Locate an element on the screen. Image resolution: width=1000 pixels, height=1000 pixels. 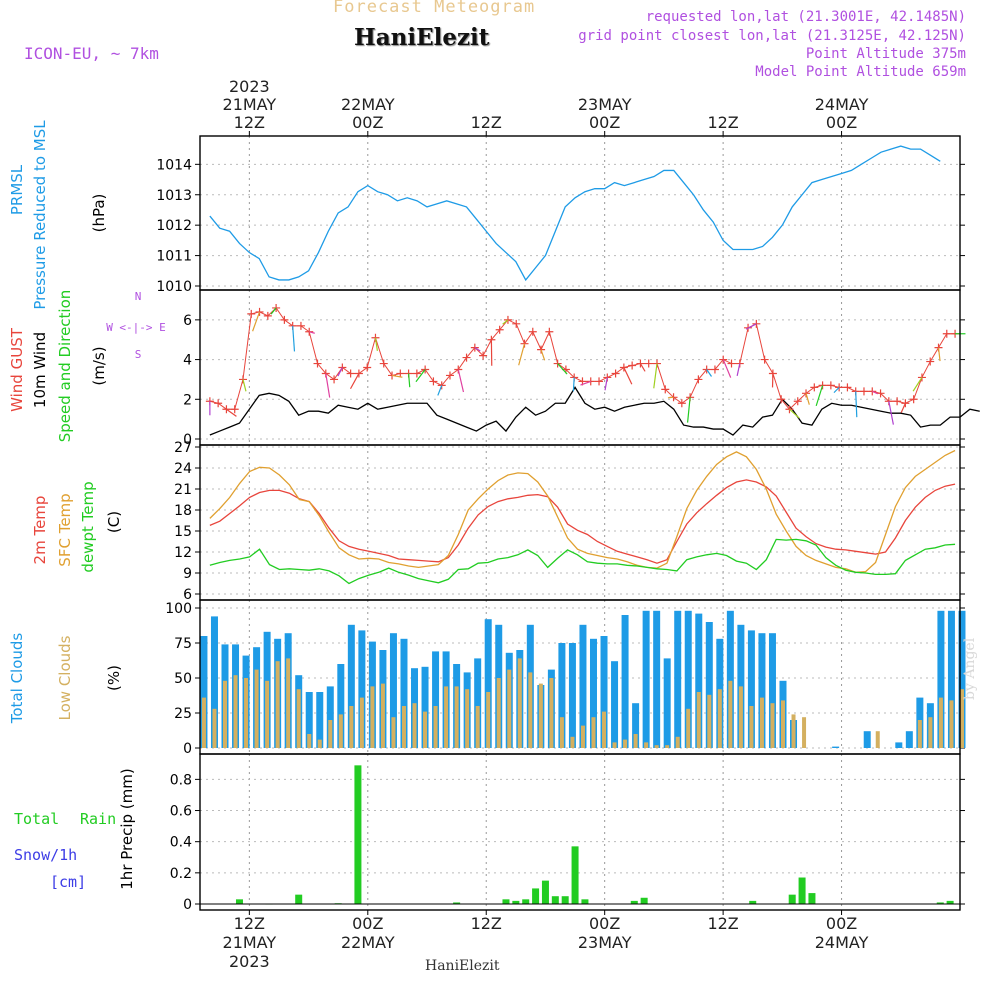
wind-unit: (m/s) is located at coordinates (99, 365).